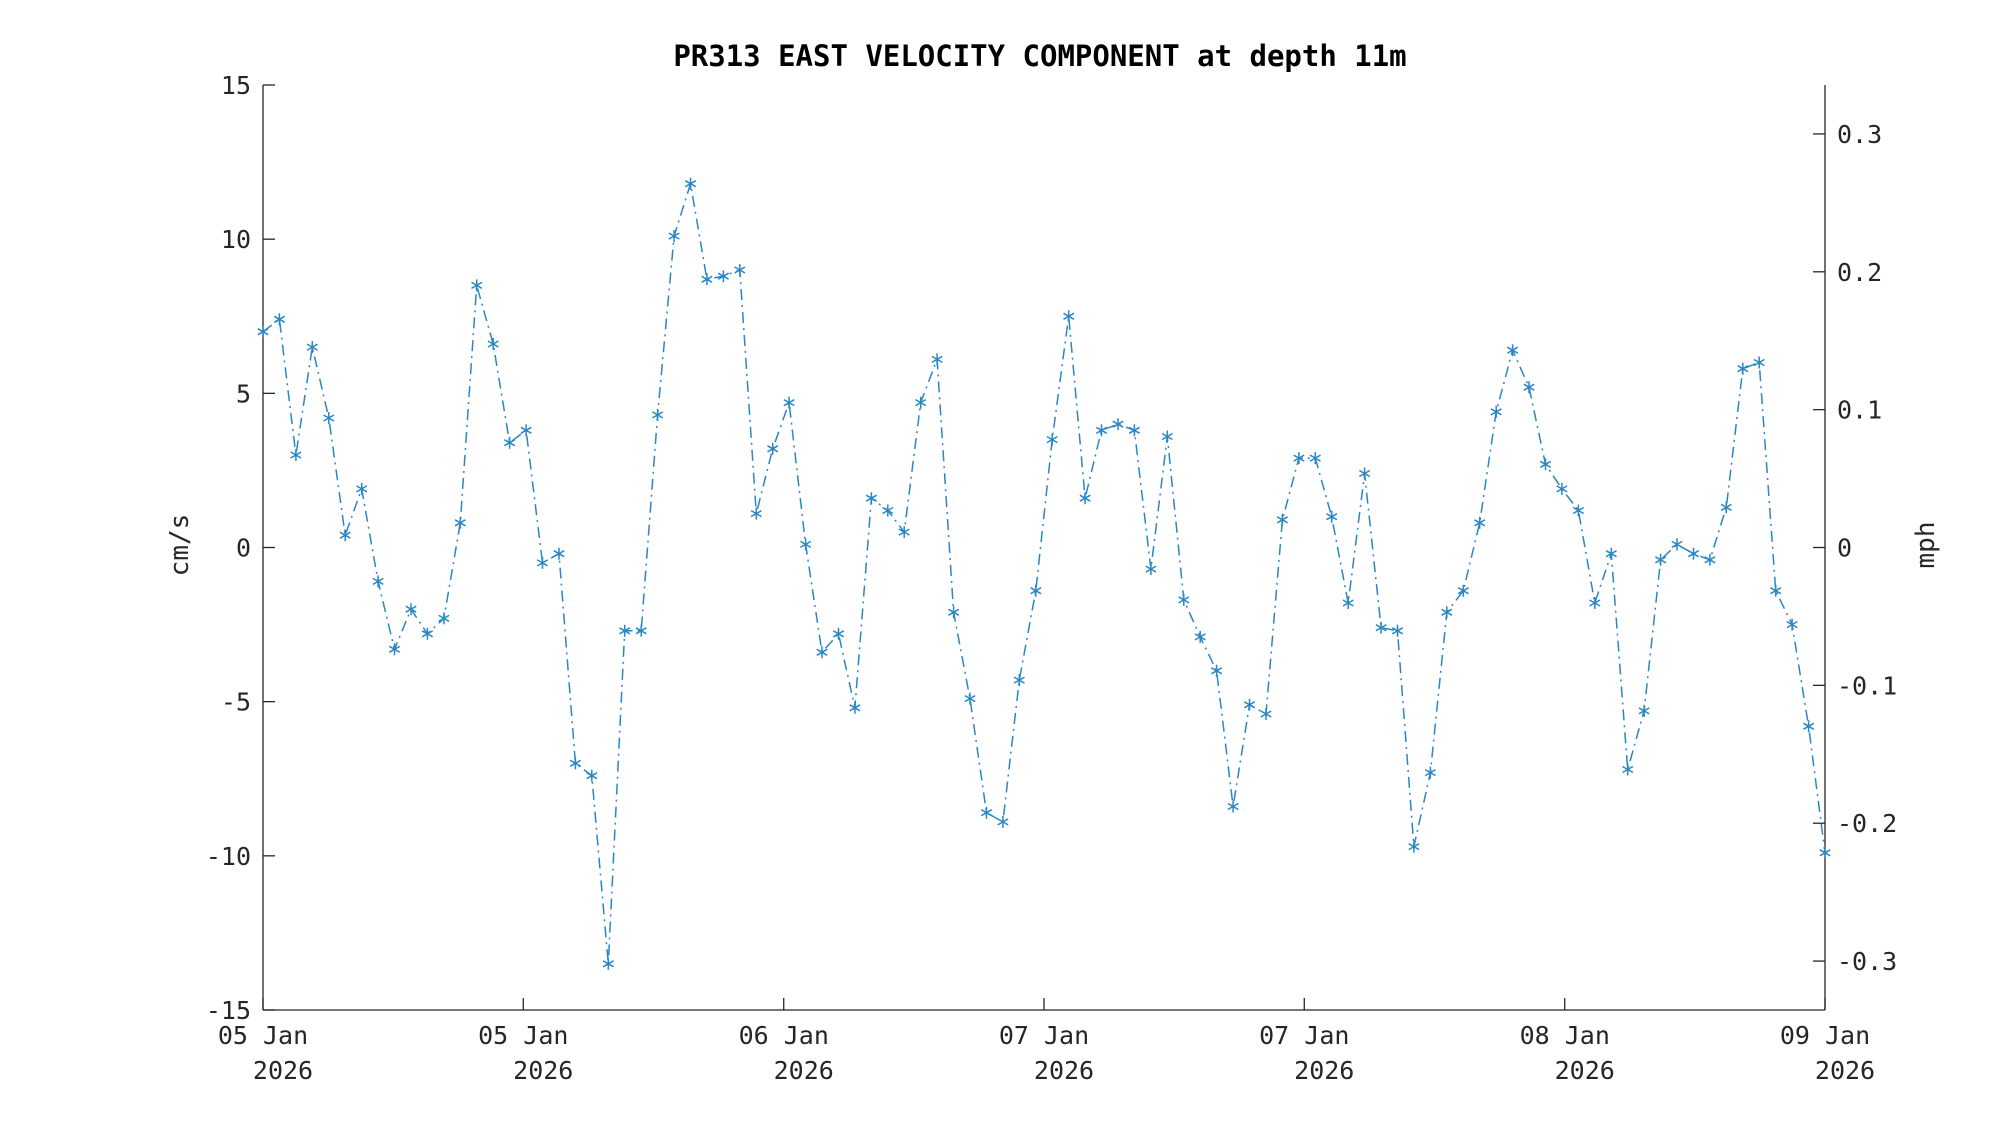 The image size is (2000, 1125). I want to click on x-tick-label-date: 08 Jan, so click(1565, 1035).